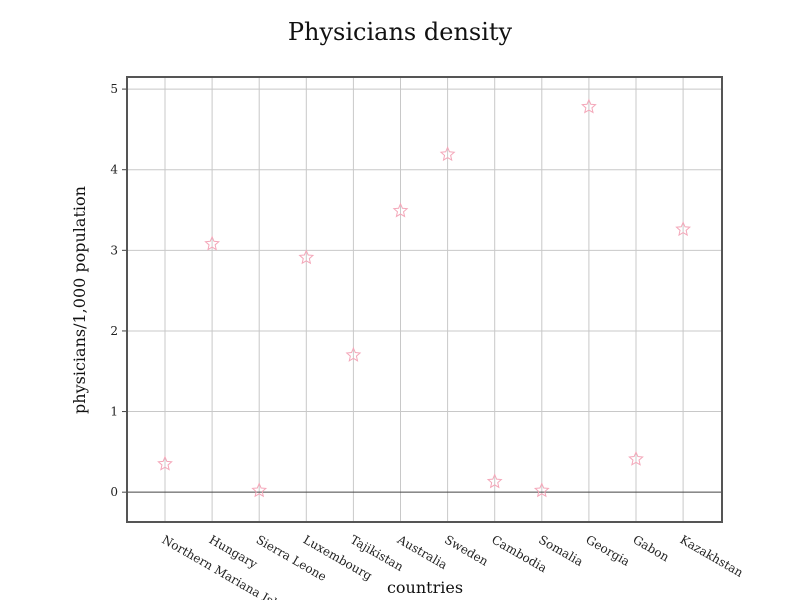 This screenshot has height=600, width=800. I want to click on y-tick-label: 1, so click(114, 412).